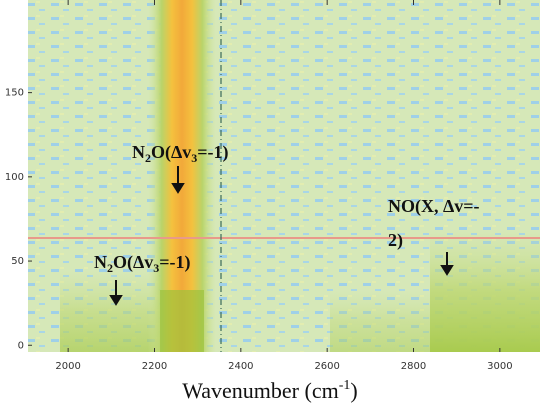  What do you see at coordinates (17, 261) in the screenshot?
I see `y-tick-label: 50` at bounding box center [17, 261].